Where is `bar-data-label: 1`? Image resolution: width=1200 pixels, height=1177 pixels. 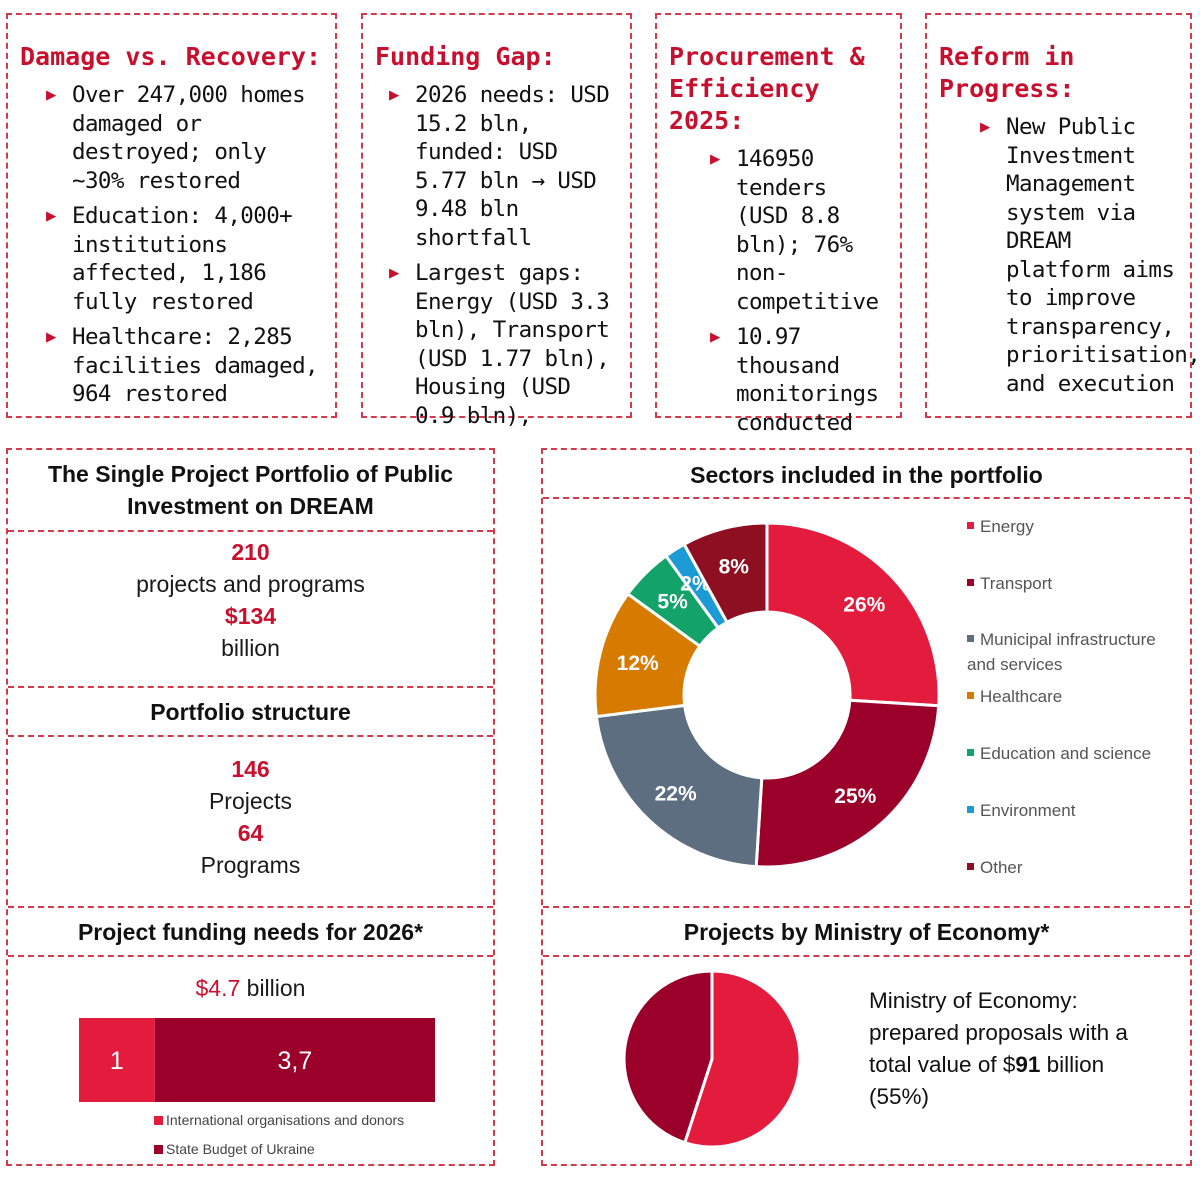 bar-data-label: 1 is located at coordinates (117, 1061).